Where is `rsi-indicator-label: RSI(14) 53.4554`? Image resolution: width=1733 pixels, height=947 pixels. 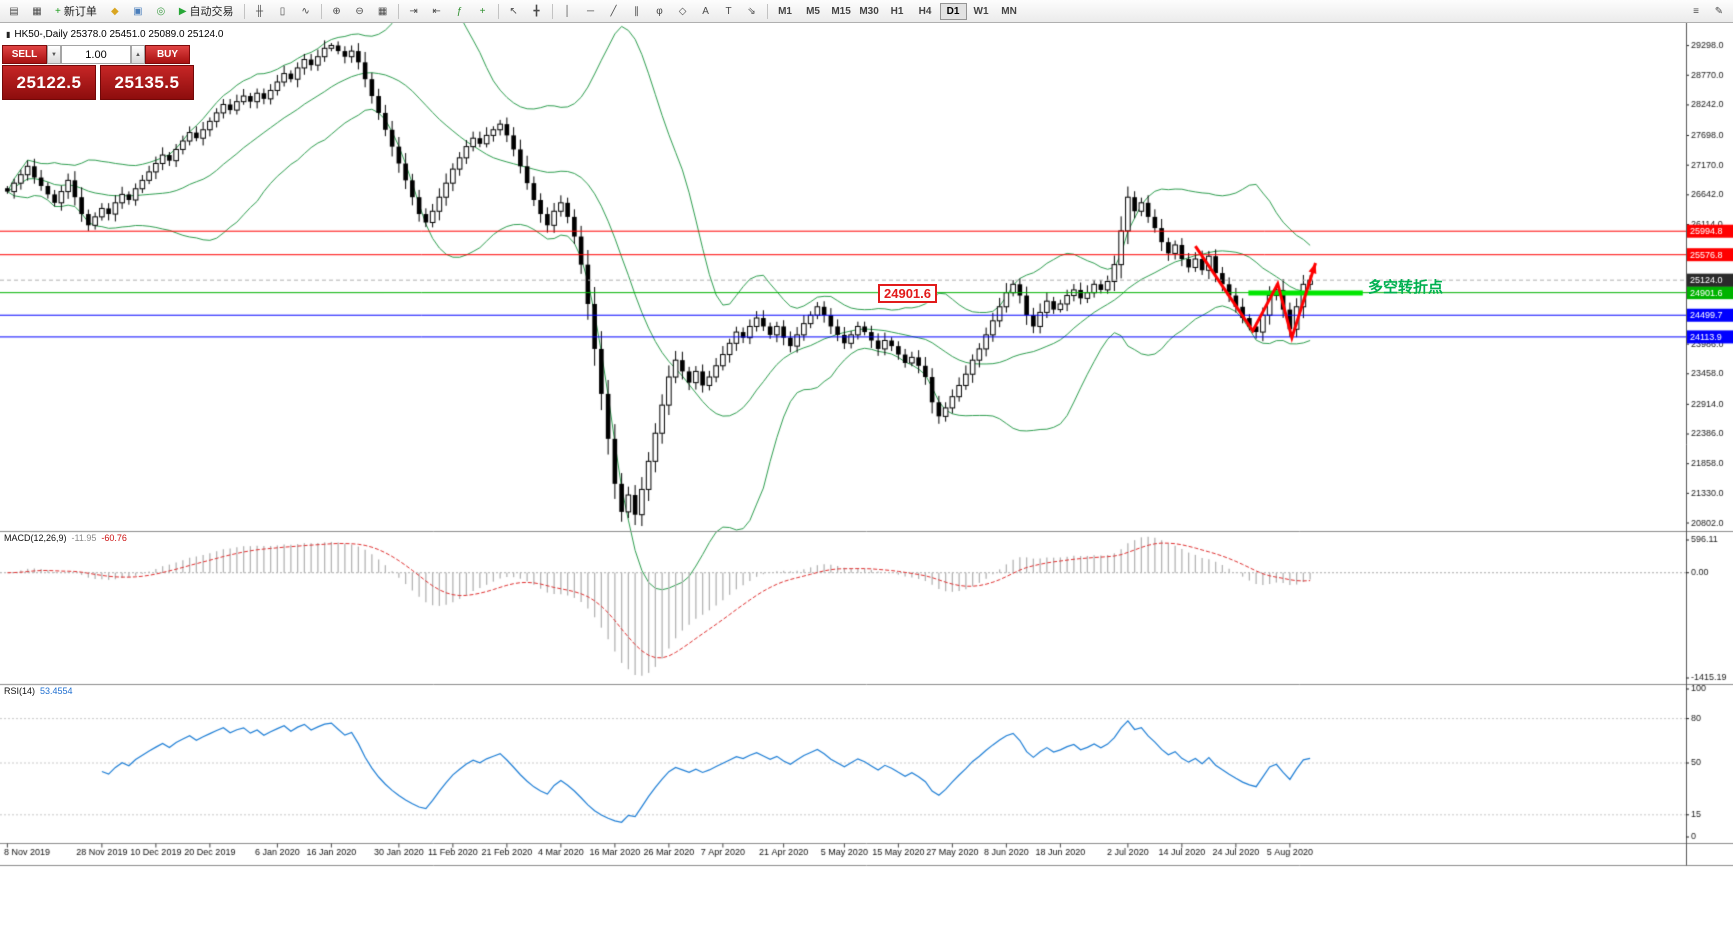
rsi-indicator-label: RSI(14) 53.4554 is located at coordinates (38, 691).